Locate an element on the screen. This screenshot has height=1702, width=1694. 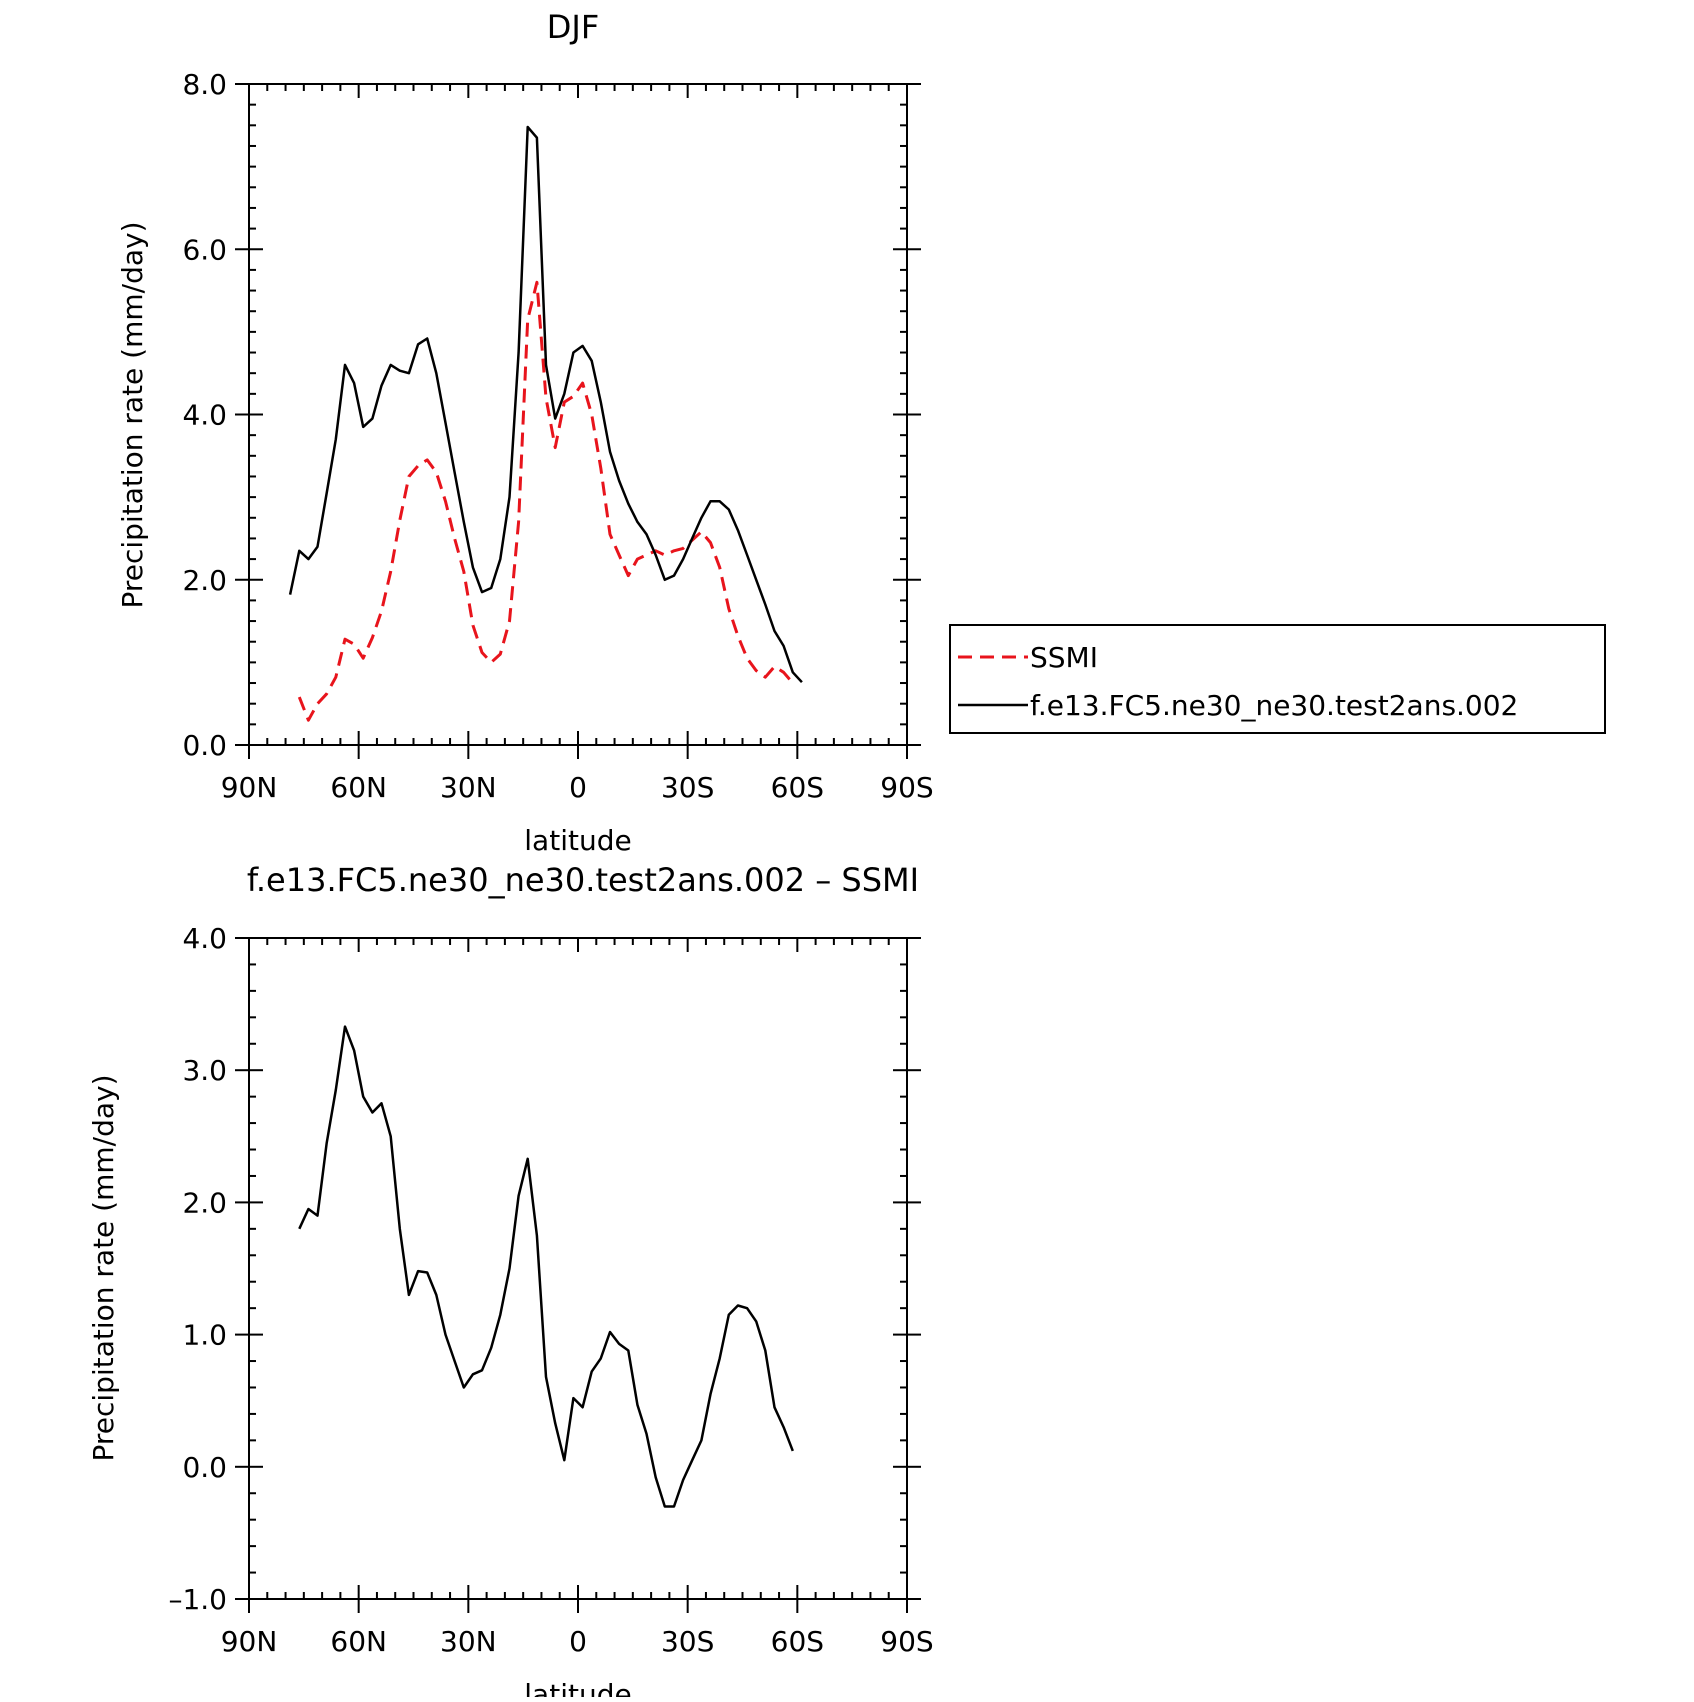
legend: SSMI f.e13.FC5.ne30_ne30.test2ans.002 is located at coordinates (1277, 679).